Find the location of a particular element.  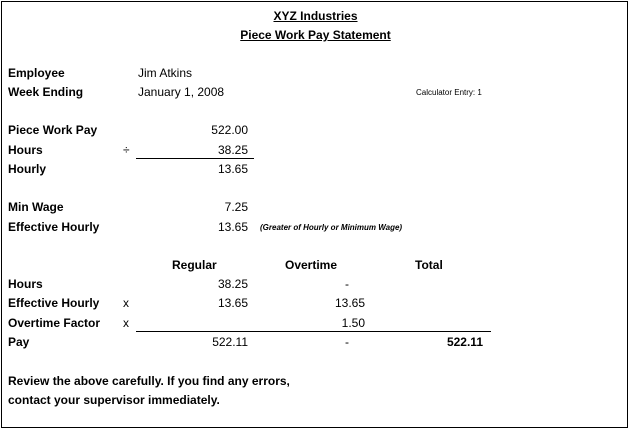

hourly-label: Hourly is located at coordinates (27, 169).